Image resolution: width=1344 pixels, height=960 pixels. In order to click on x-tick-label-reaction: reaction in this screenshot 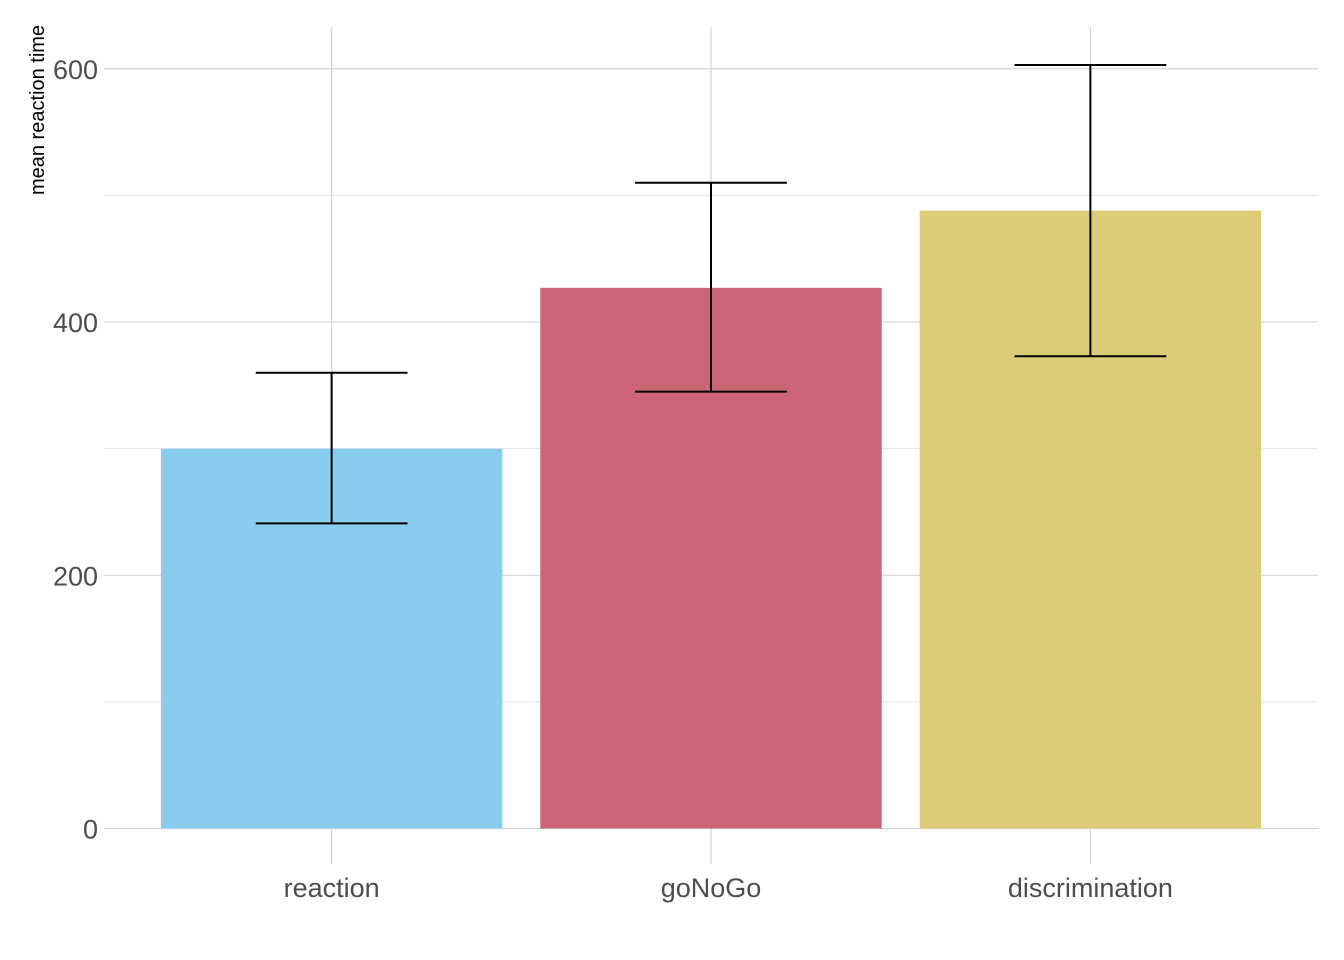, I will do `click(332, 888)`.